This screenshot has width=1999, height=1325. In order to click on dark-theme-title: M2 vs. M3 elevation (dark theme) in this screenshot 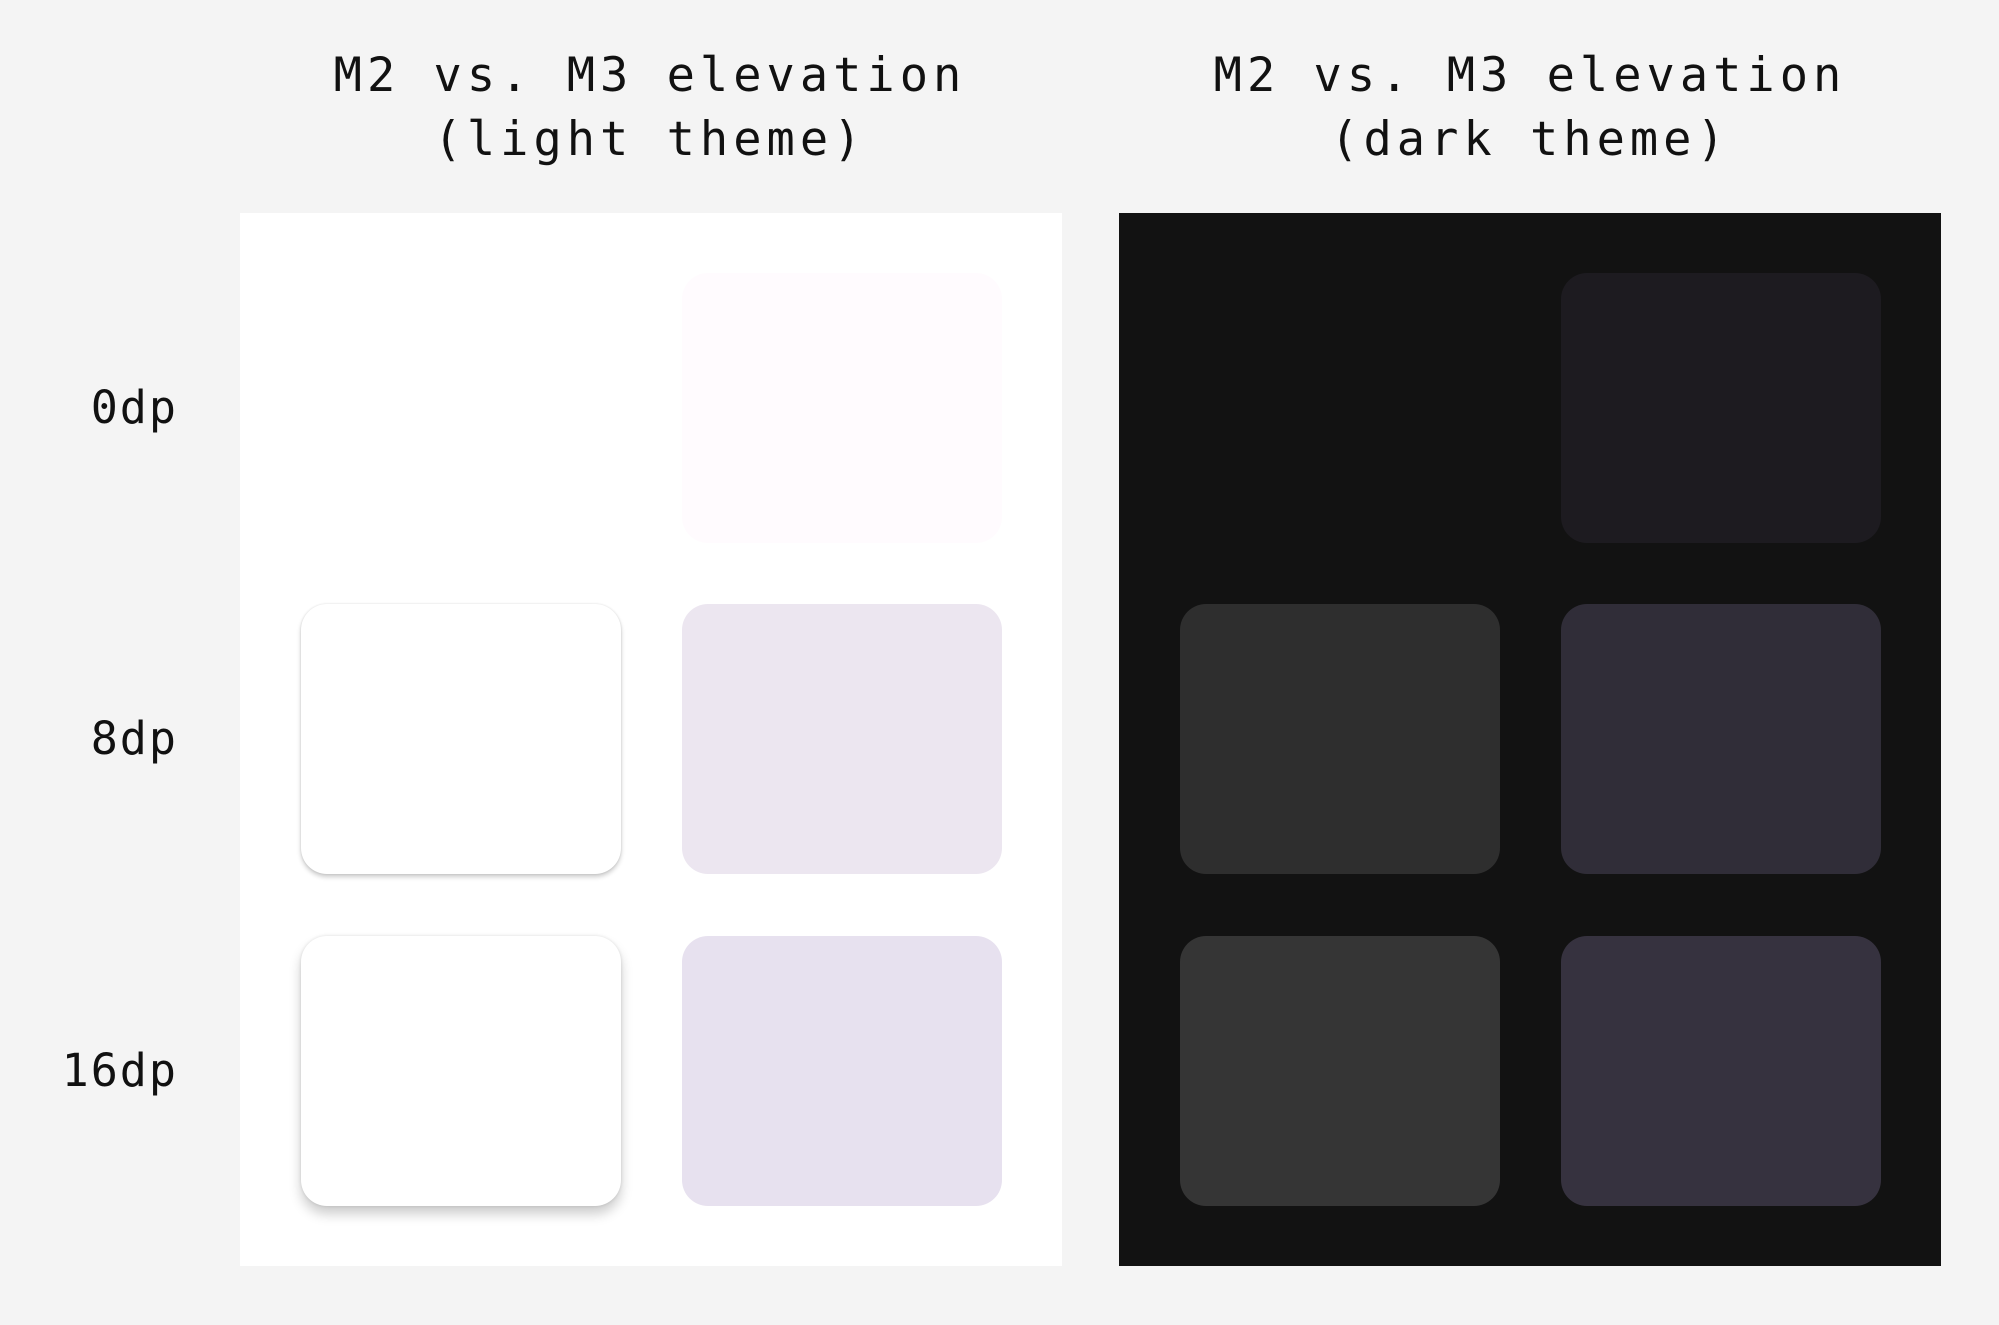, I will do `click(1530, 108)`.